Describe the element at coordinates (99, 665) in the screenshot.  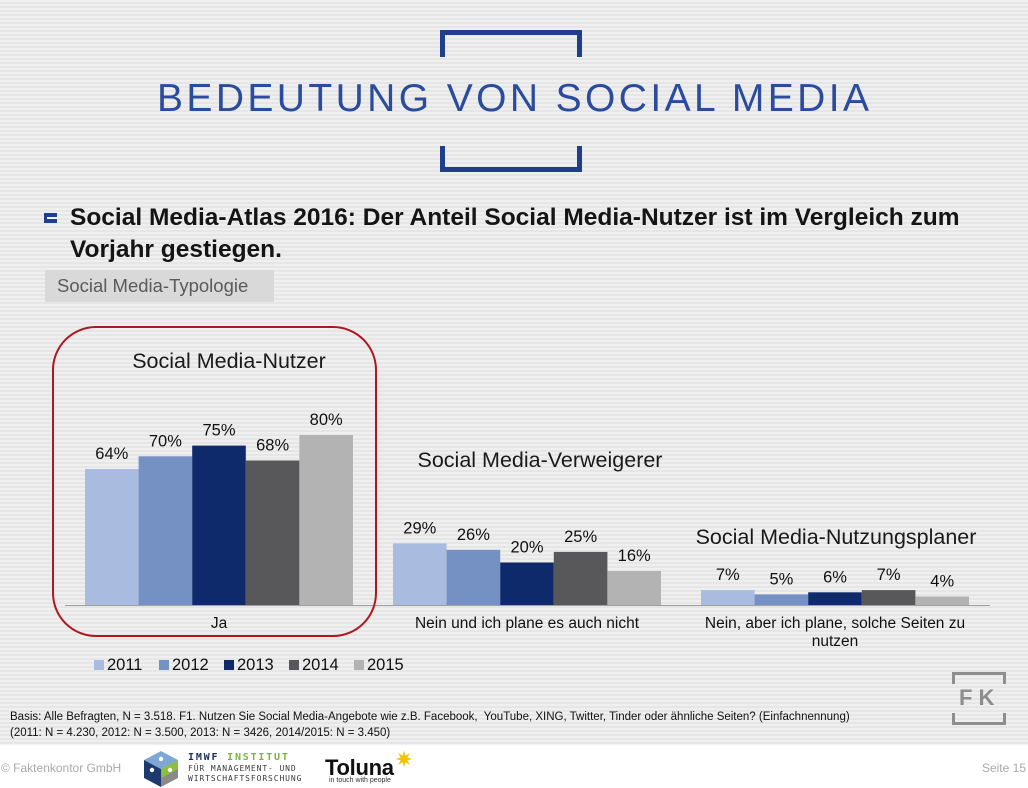
I see `legend-swatch-2011` at that location.